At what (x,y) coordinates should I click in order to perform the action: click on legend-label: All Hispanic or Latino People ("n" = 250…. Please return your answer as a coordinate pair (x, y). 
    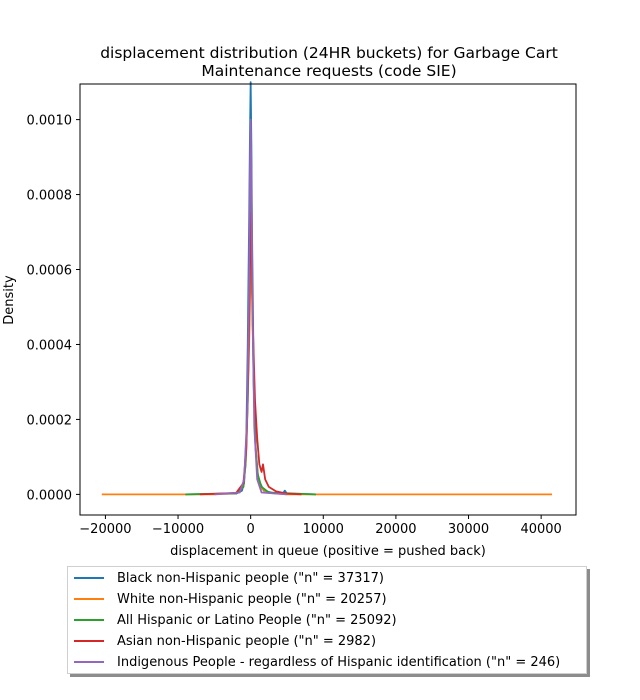
    Looking at the image, I should click on (257, 620).